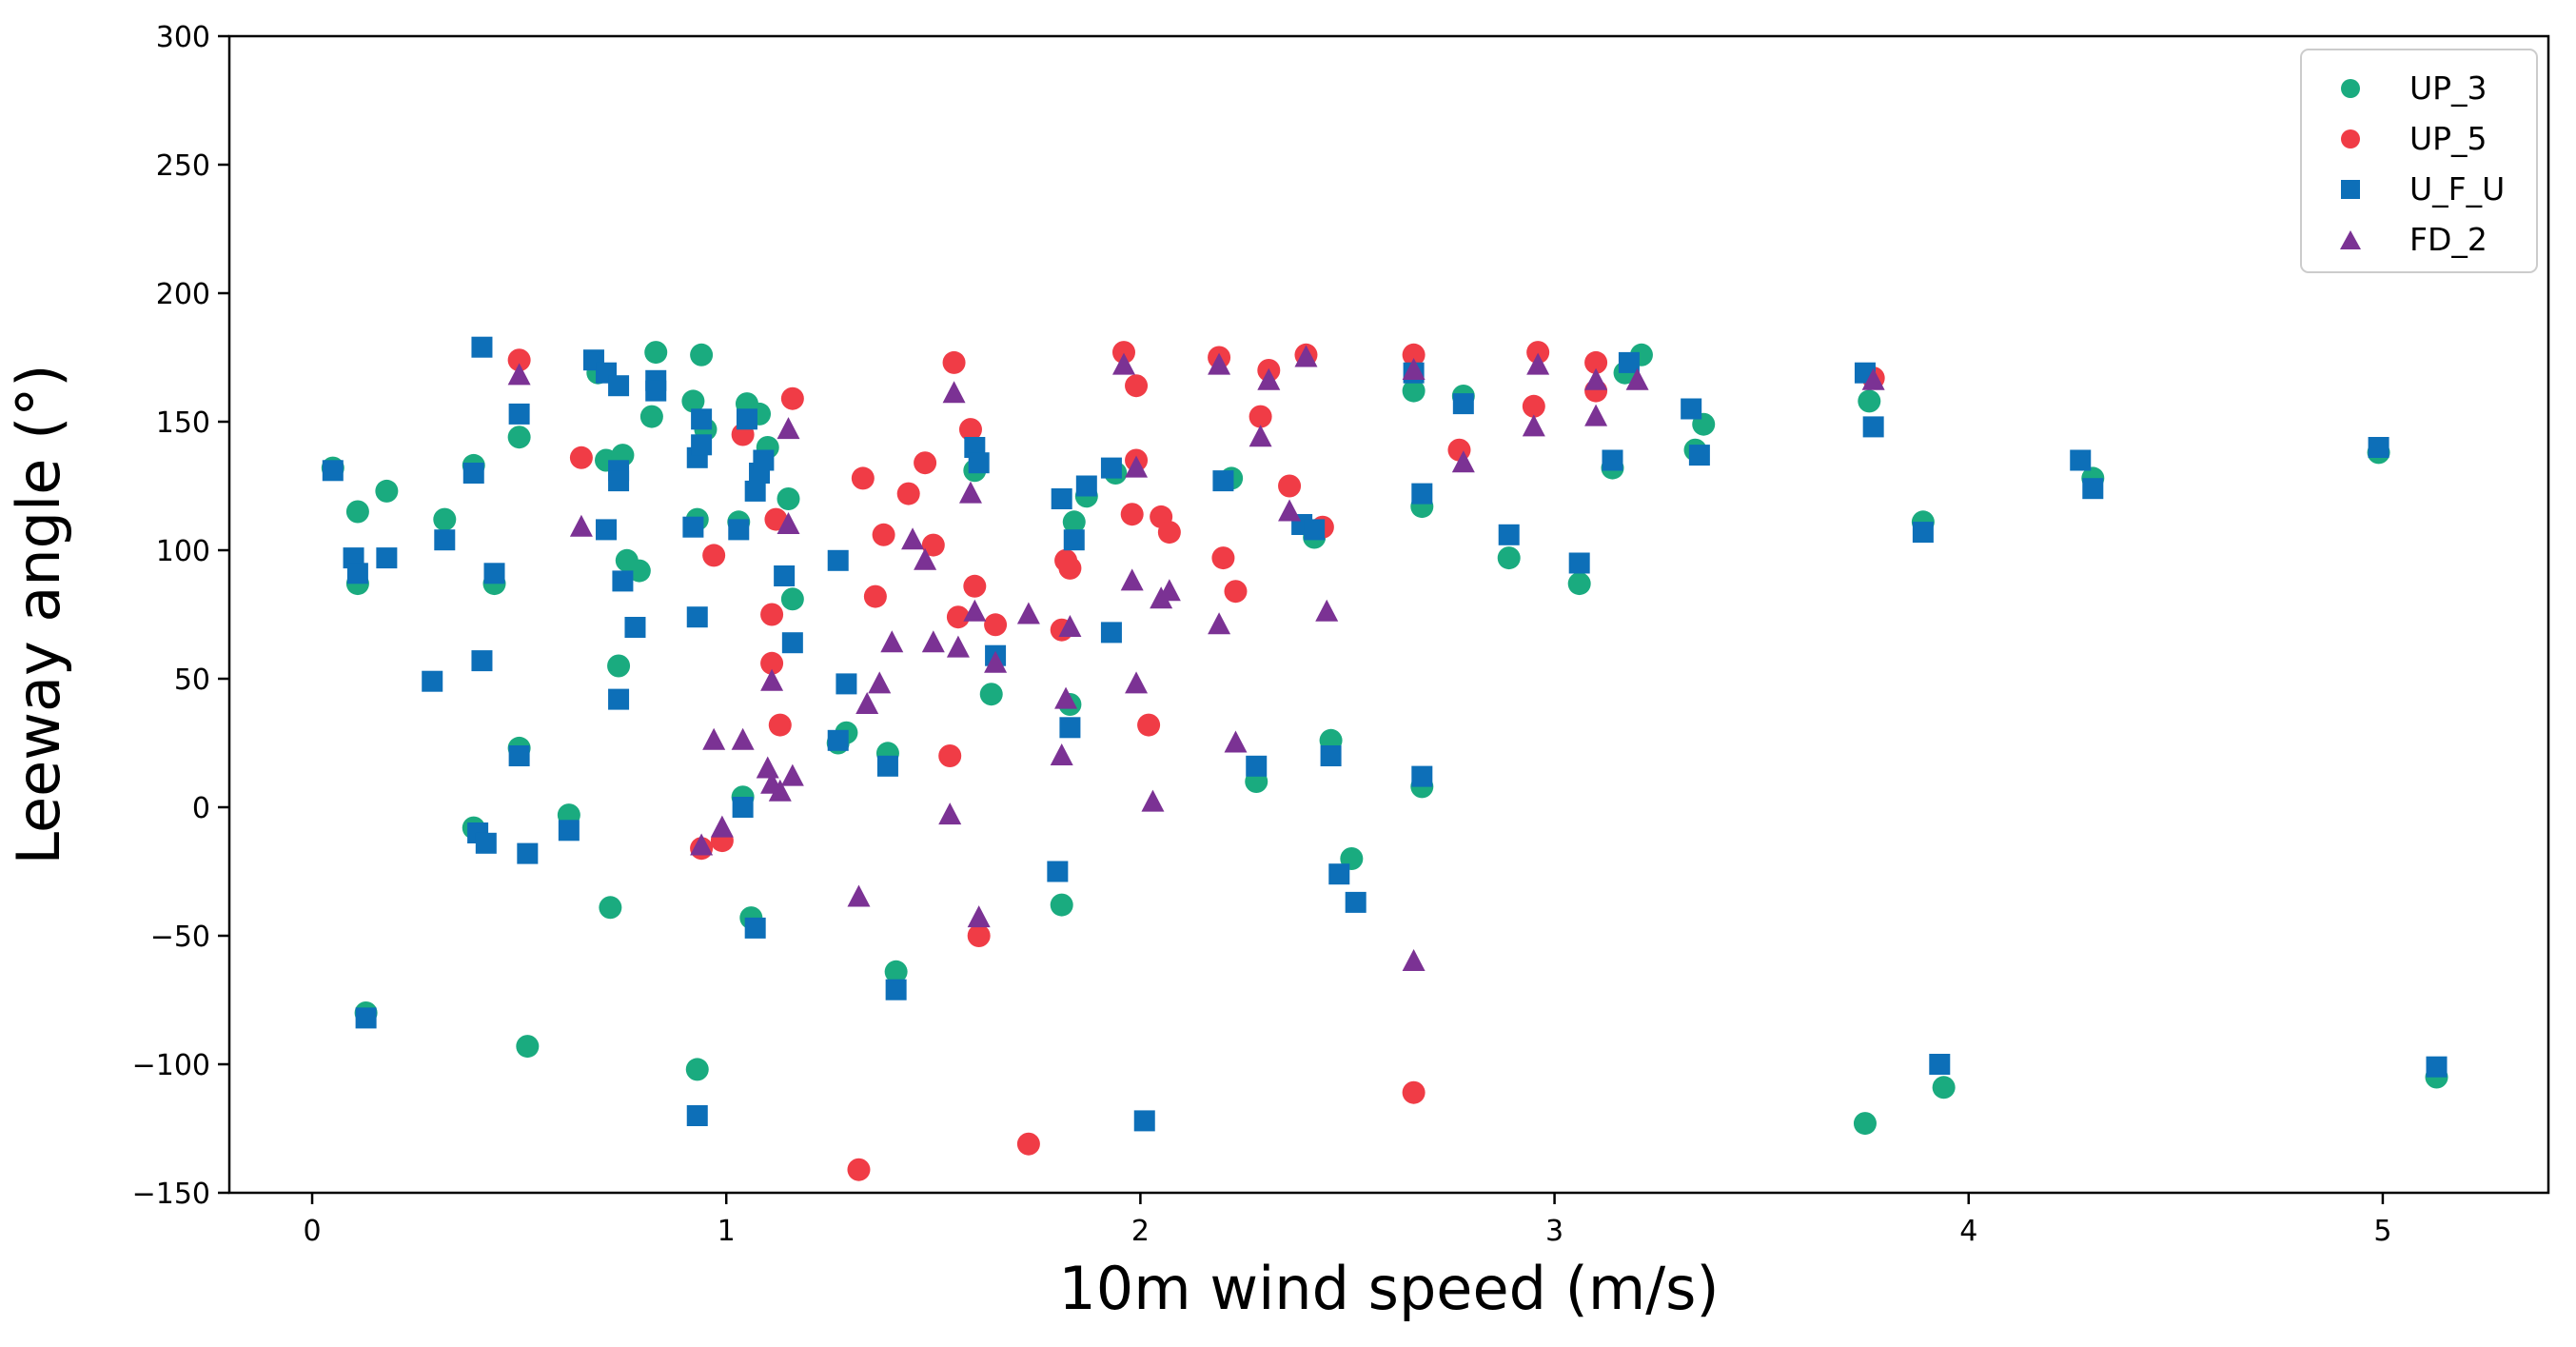 This screenshot has height=1347, width=2576. Describe the element at coordinates (171, 1066) in the screenshot. I see `y-tick-label: −100` at that location.